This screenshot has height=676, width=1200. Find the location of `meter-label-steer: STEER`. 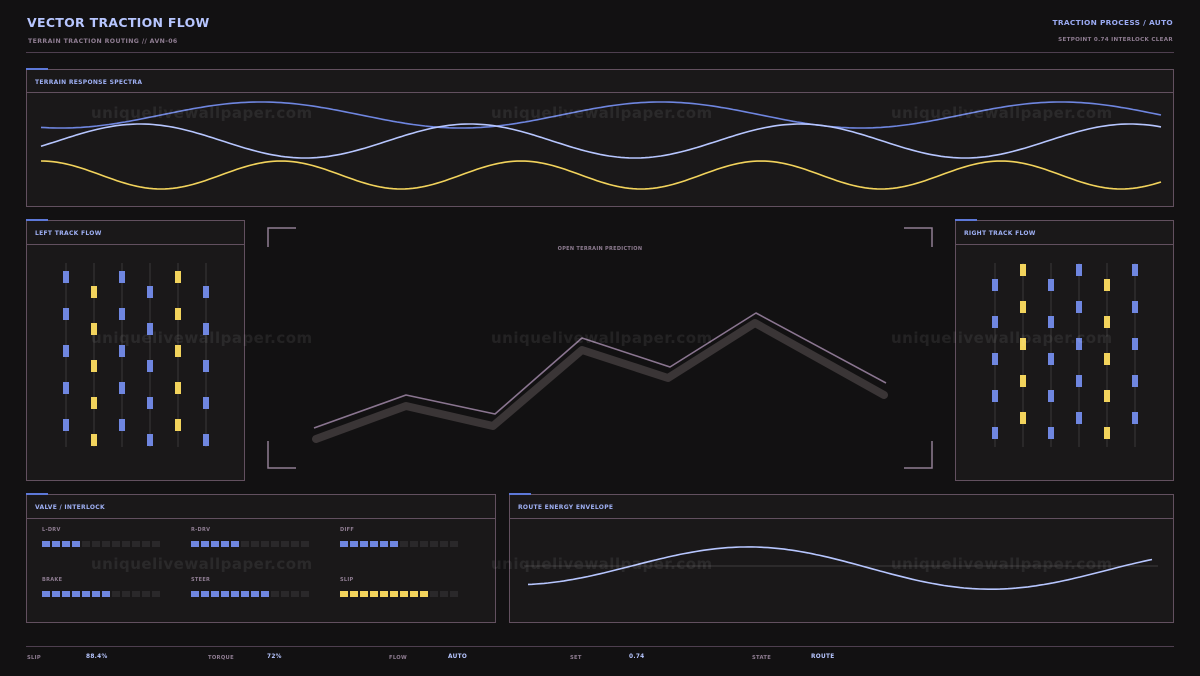

meter-label-steer: STEER is located at coordinates (201, 580).